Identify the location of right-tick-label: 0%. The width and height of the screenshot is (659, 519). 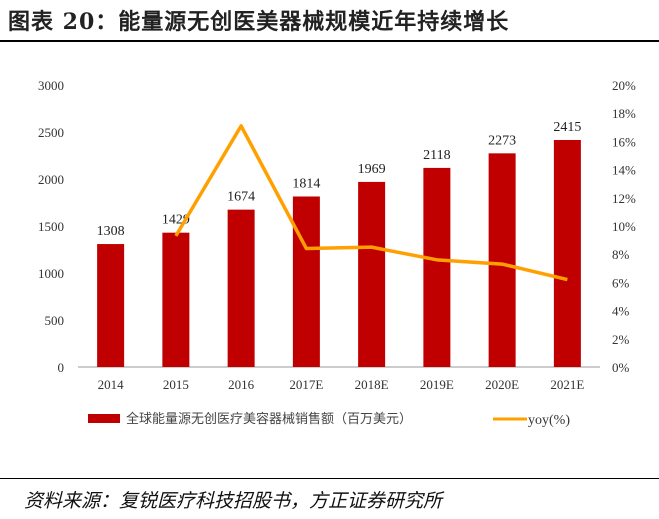
(621, 367).